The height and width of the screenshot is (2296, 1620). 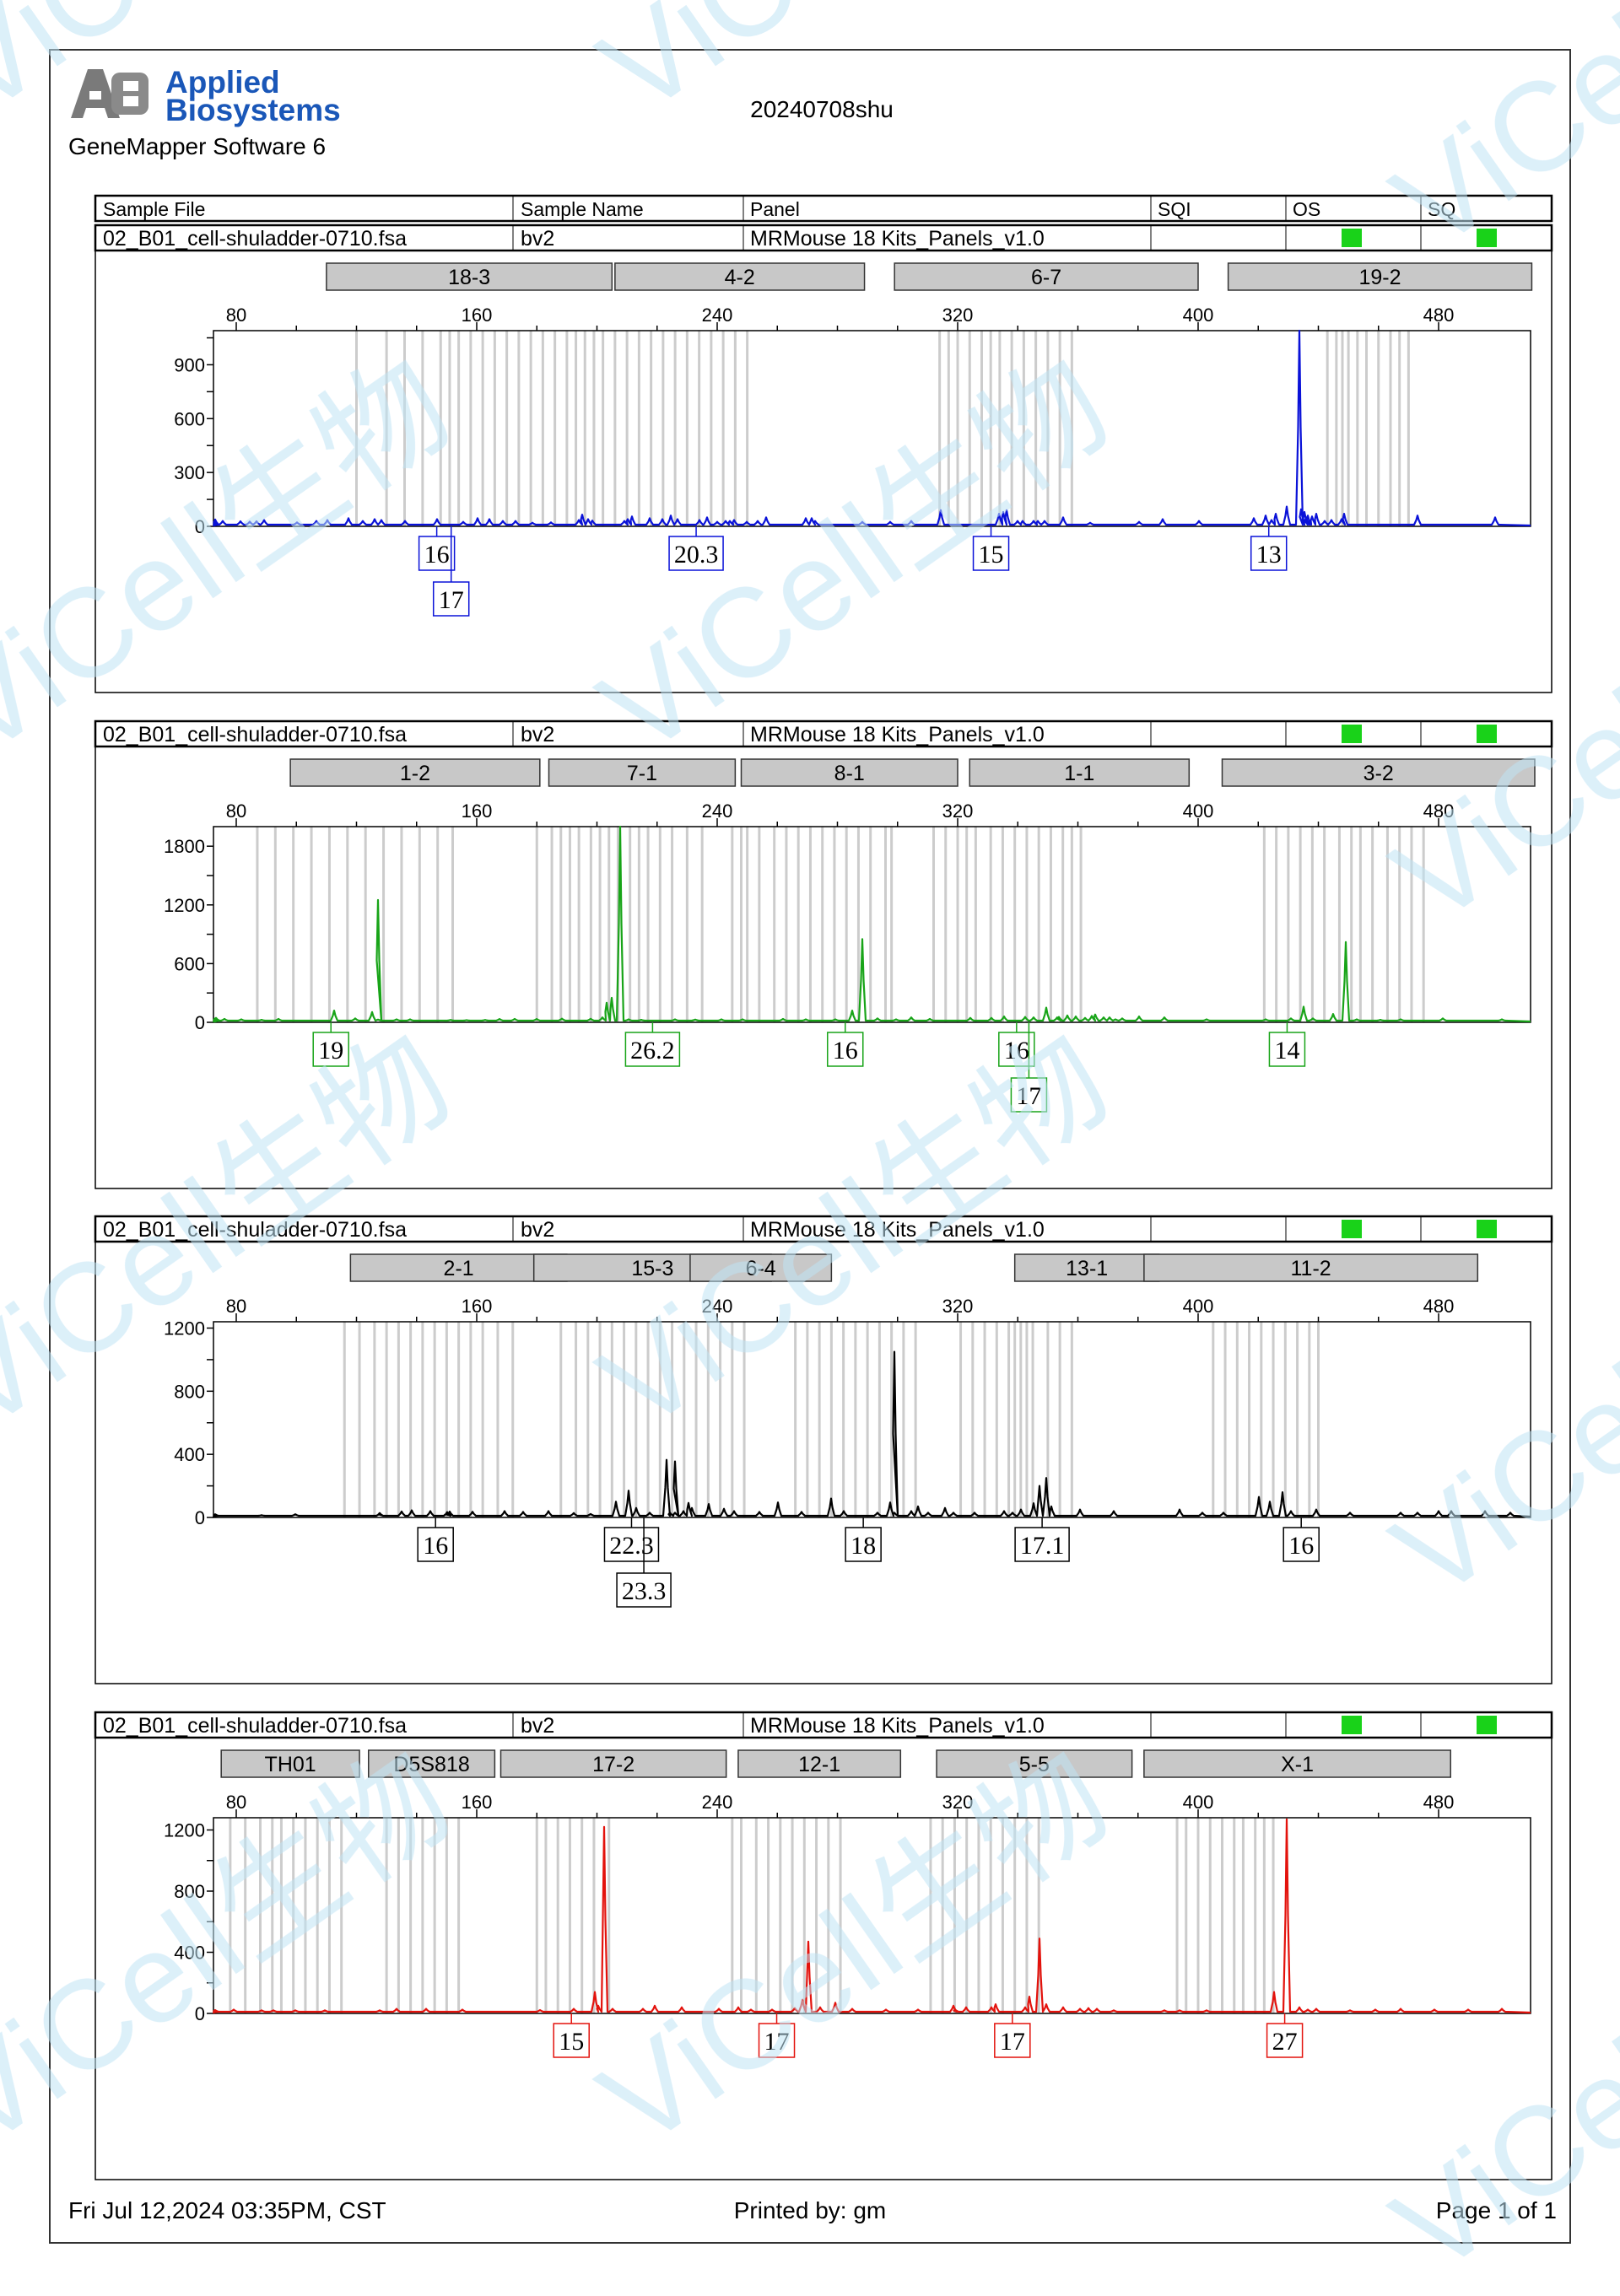 I want to click on allele-call: 26.2, so click(x=652, y=1044).